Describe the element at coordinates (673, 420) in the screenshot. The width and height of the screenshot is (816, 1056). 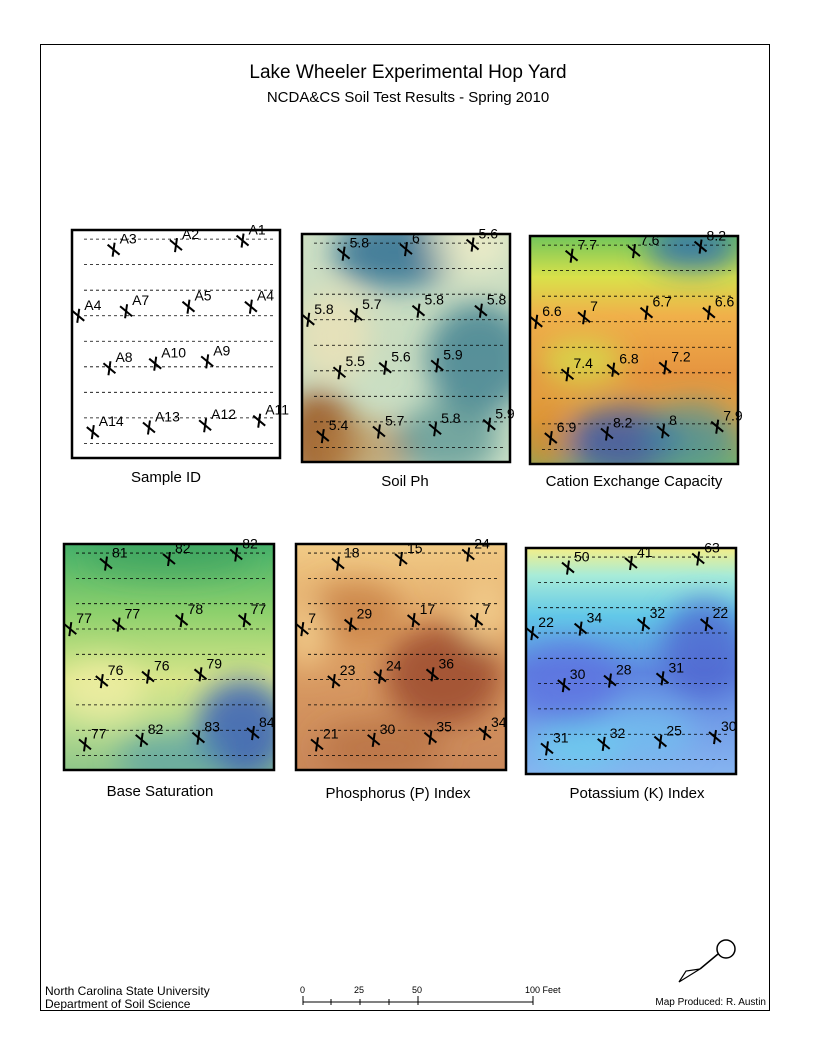
I see `sample-value-label: 8` at that location.